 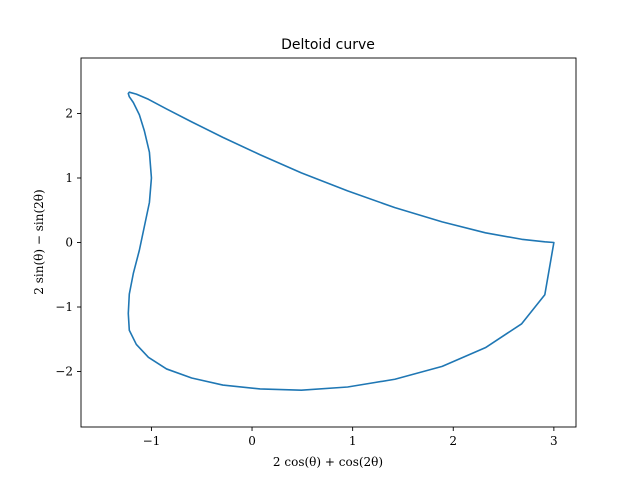 I want to click on x-axis-label: 2 cos(θ) + cos(2θ), so click(x=328, y=462).